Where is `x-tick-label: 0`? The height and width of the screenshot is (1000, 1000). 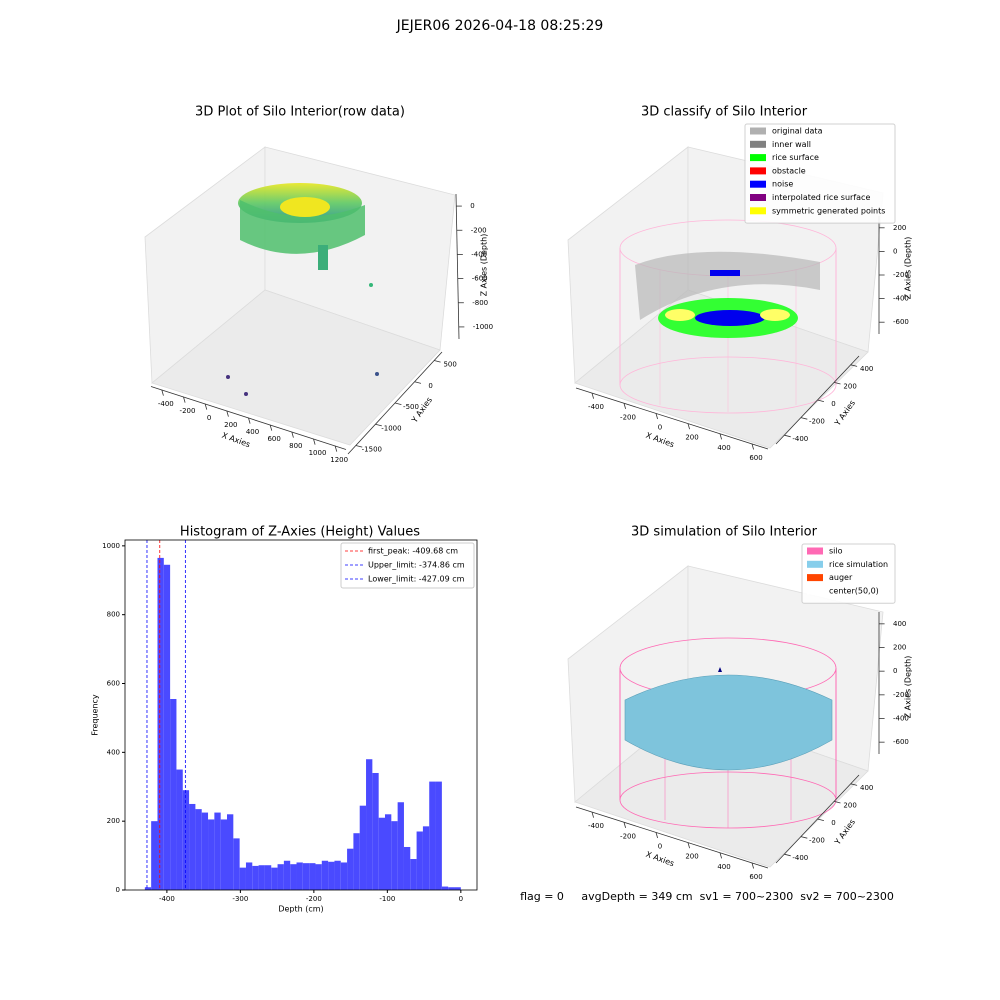
x-tick-label: 0 is located at coordinates (461, 899).